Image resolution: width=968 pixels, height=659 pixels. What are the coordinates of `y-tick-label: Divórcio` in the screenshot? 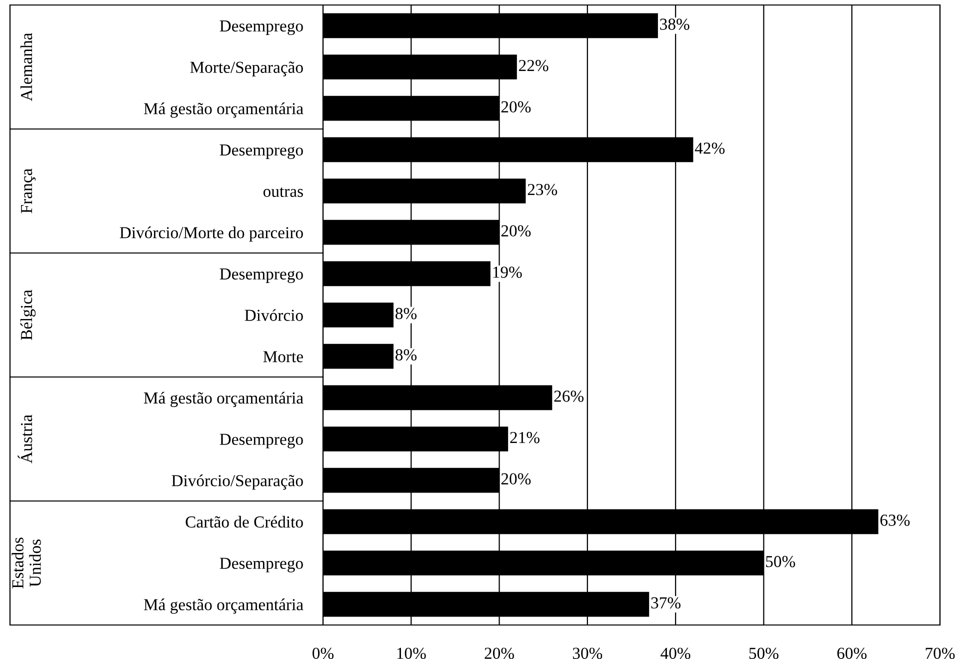 It's located at (273, 315).